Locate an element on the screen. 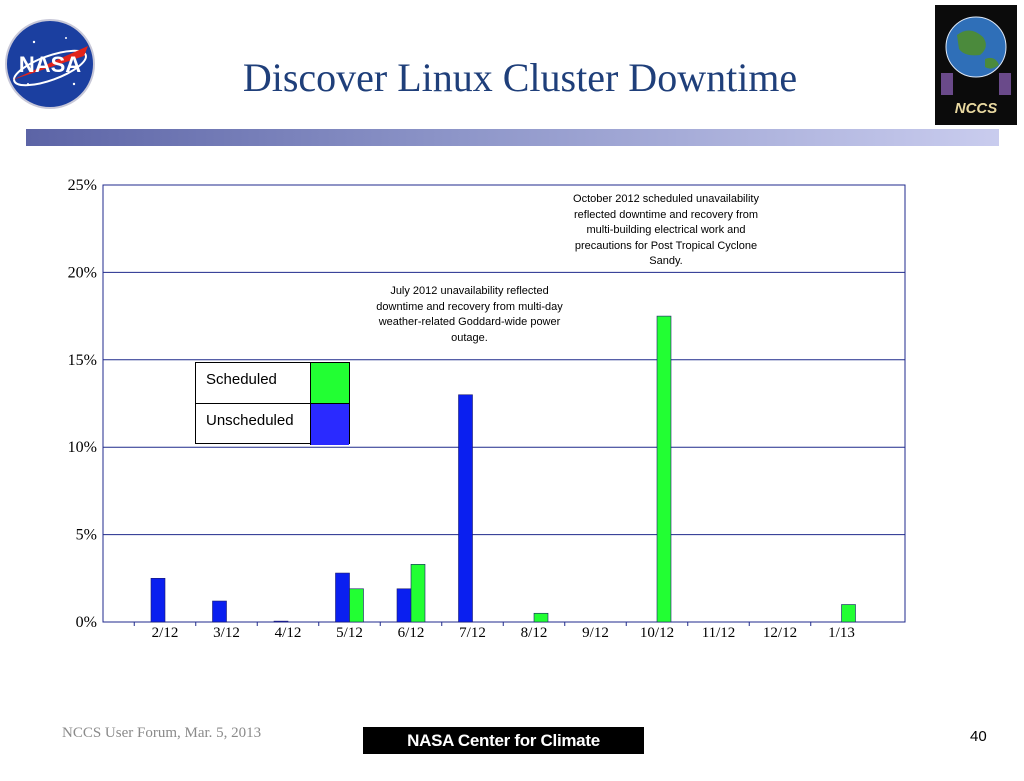 The width and height of the screenshot is (1024, 781). legend-swatch-unscheduled is located at coordinates (329, 424).